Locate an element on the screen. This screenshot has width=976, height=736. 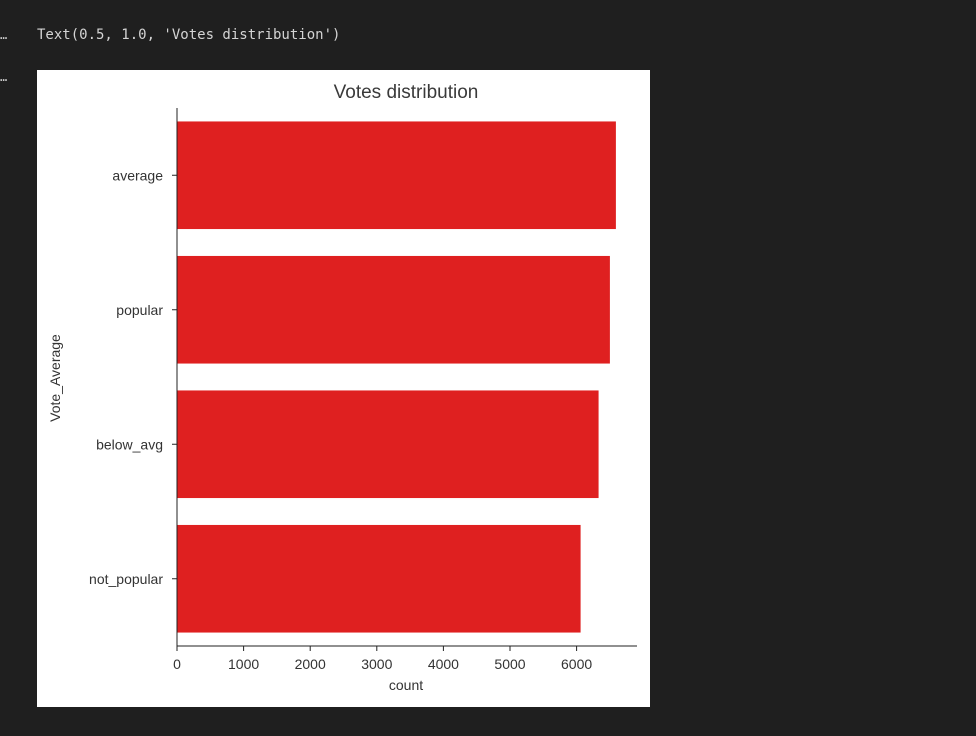
chart-title: Votes distribution is located at coordinates (406, 92).